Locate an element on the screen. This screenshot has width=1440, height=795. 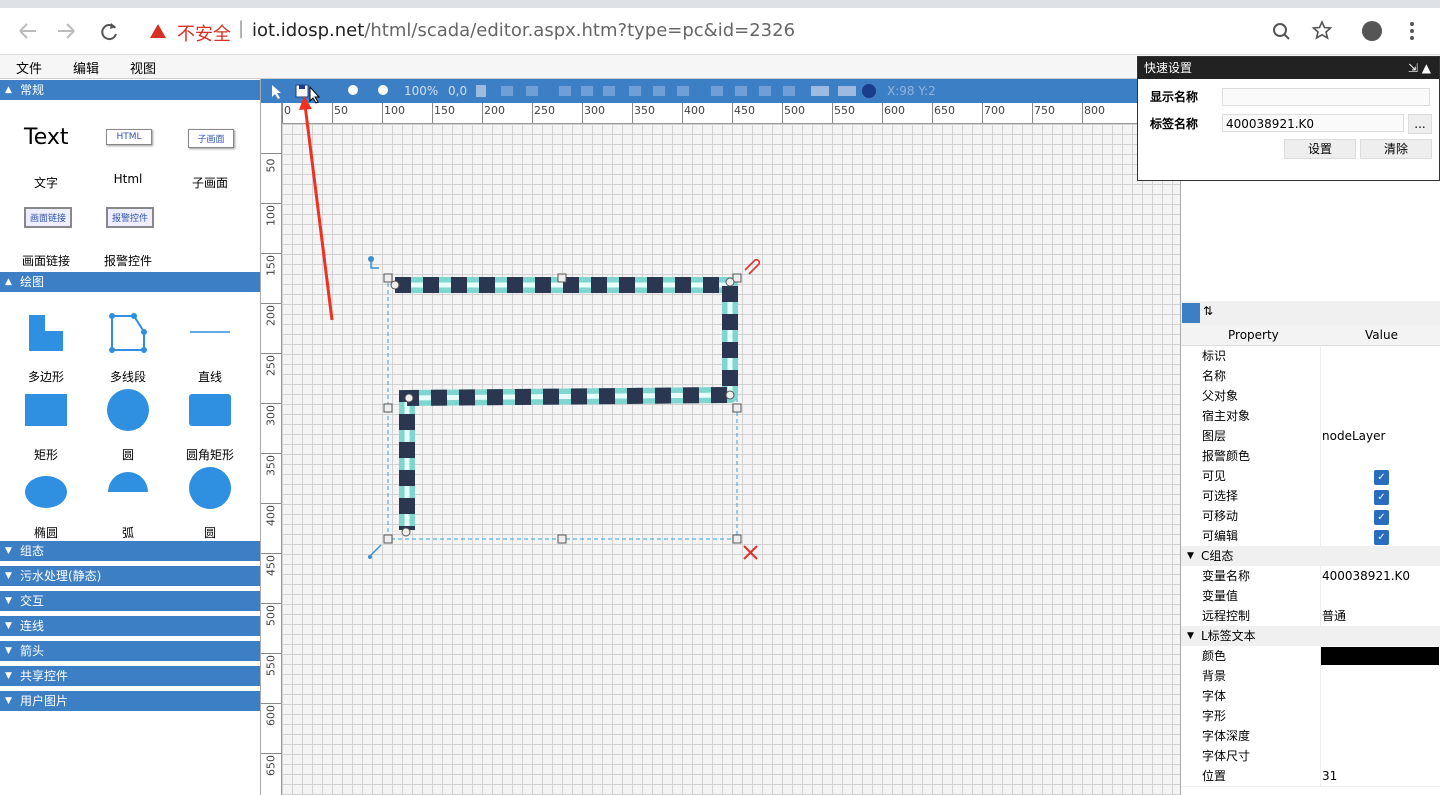
quick-settings: 快速设置 ⇲ ▲ 显示名称 标签名称 400038921.K0 ... 设置 清除 is located at coordinates (1288, 118).